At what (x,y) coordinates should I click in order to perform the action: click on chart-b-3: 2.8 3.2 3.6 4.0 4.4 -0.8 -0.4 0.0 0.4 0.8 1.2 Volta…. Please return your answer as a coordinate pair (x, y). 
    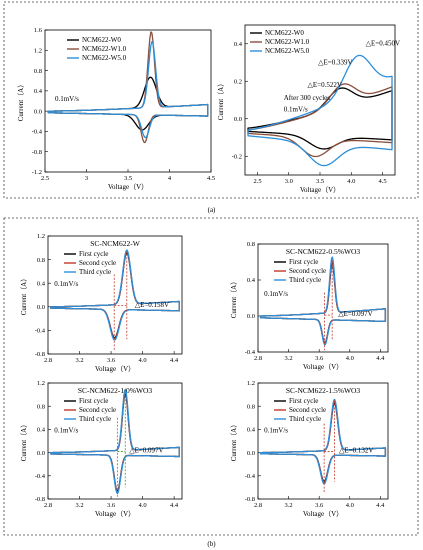
    Looking at the image, I should click on (101, 449).